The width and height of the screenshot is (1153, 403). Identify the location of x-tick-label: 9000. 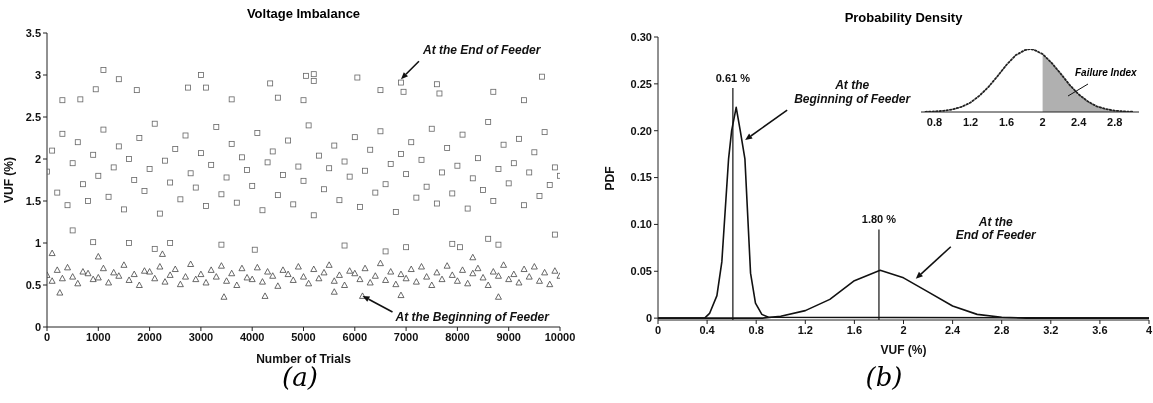
(508, 336).